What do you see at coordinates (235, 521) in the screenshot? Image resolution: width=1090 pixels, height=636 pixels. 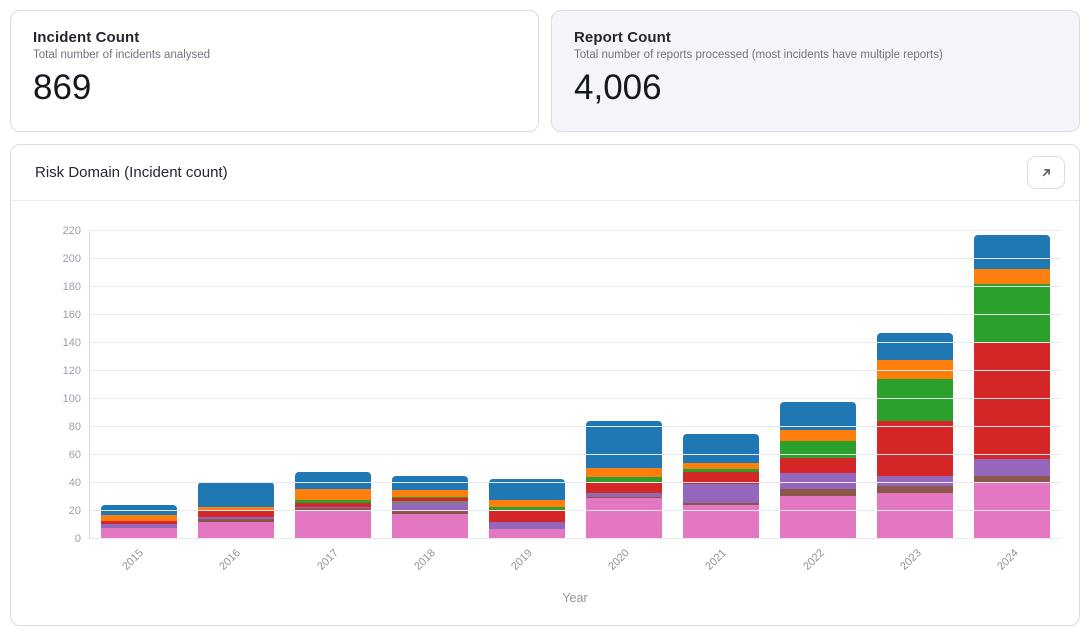 I see `bar-segment-brown-2016` at bounding box center [235, 521].